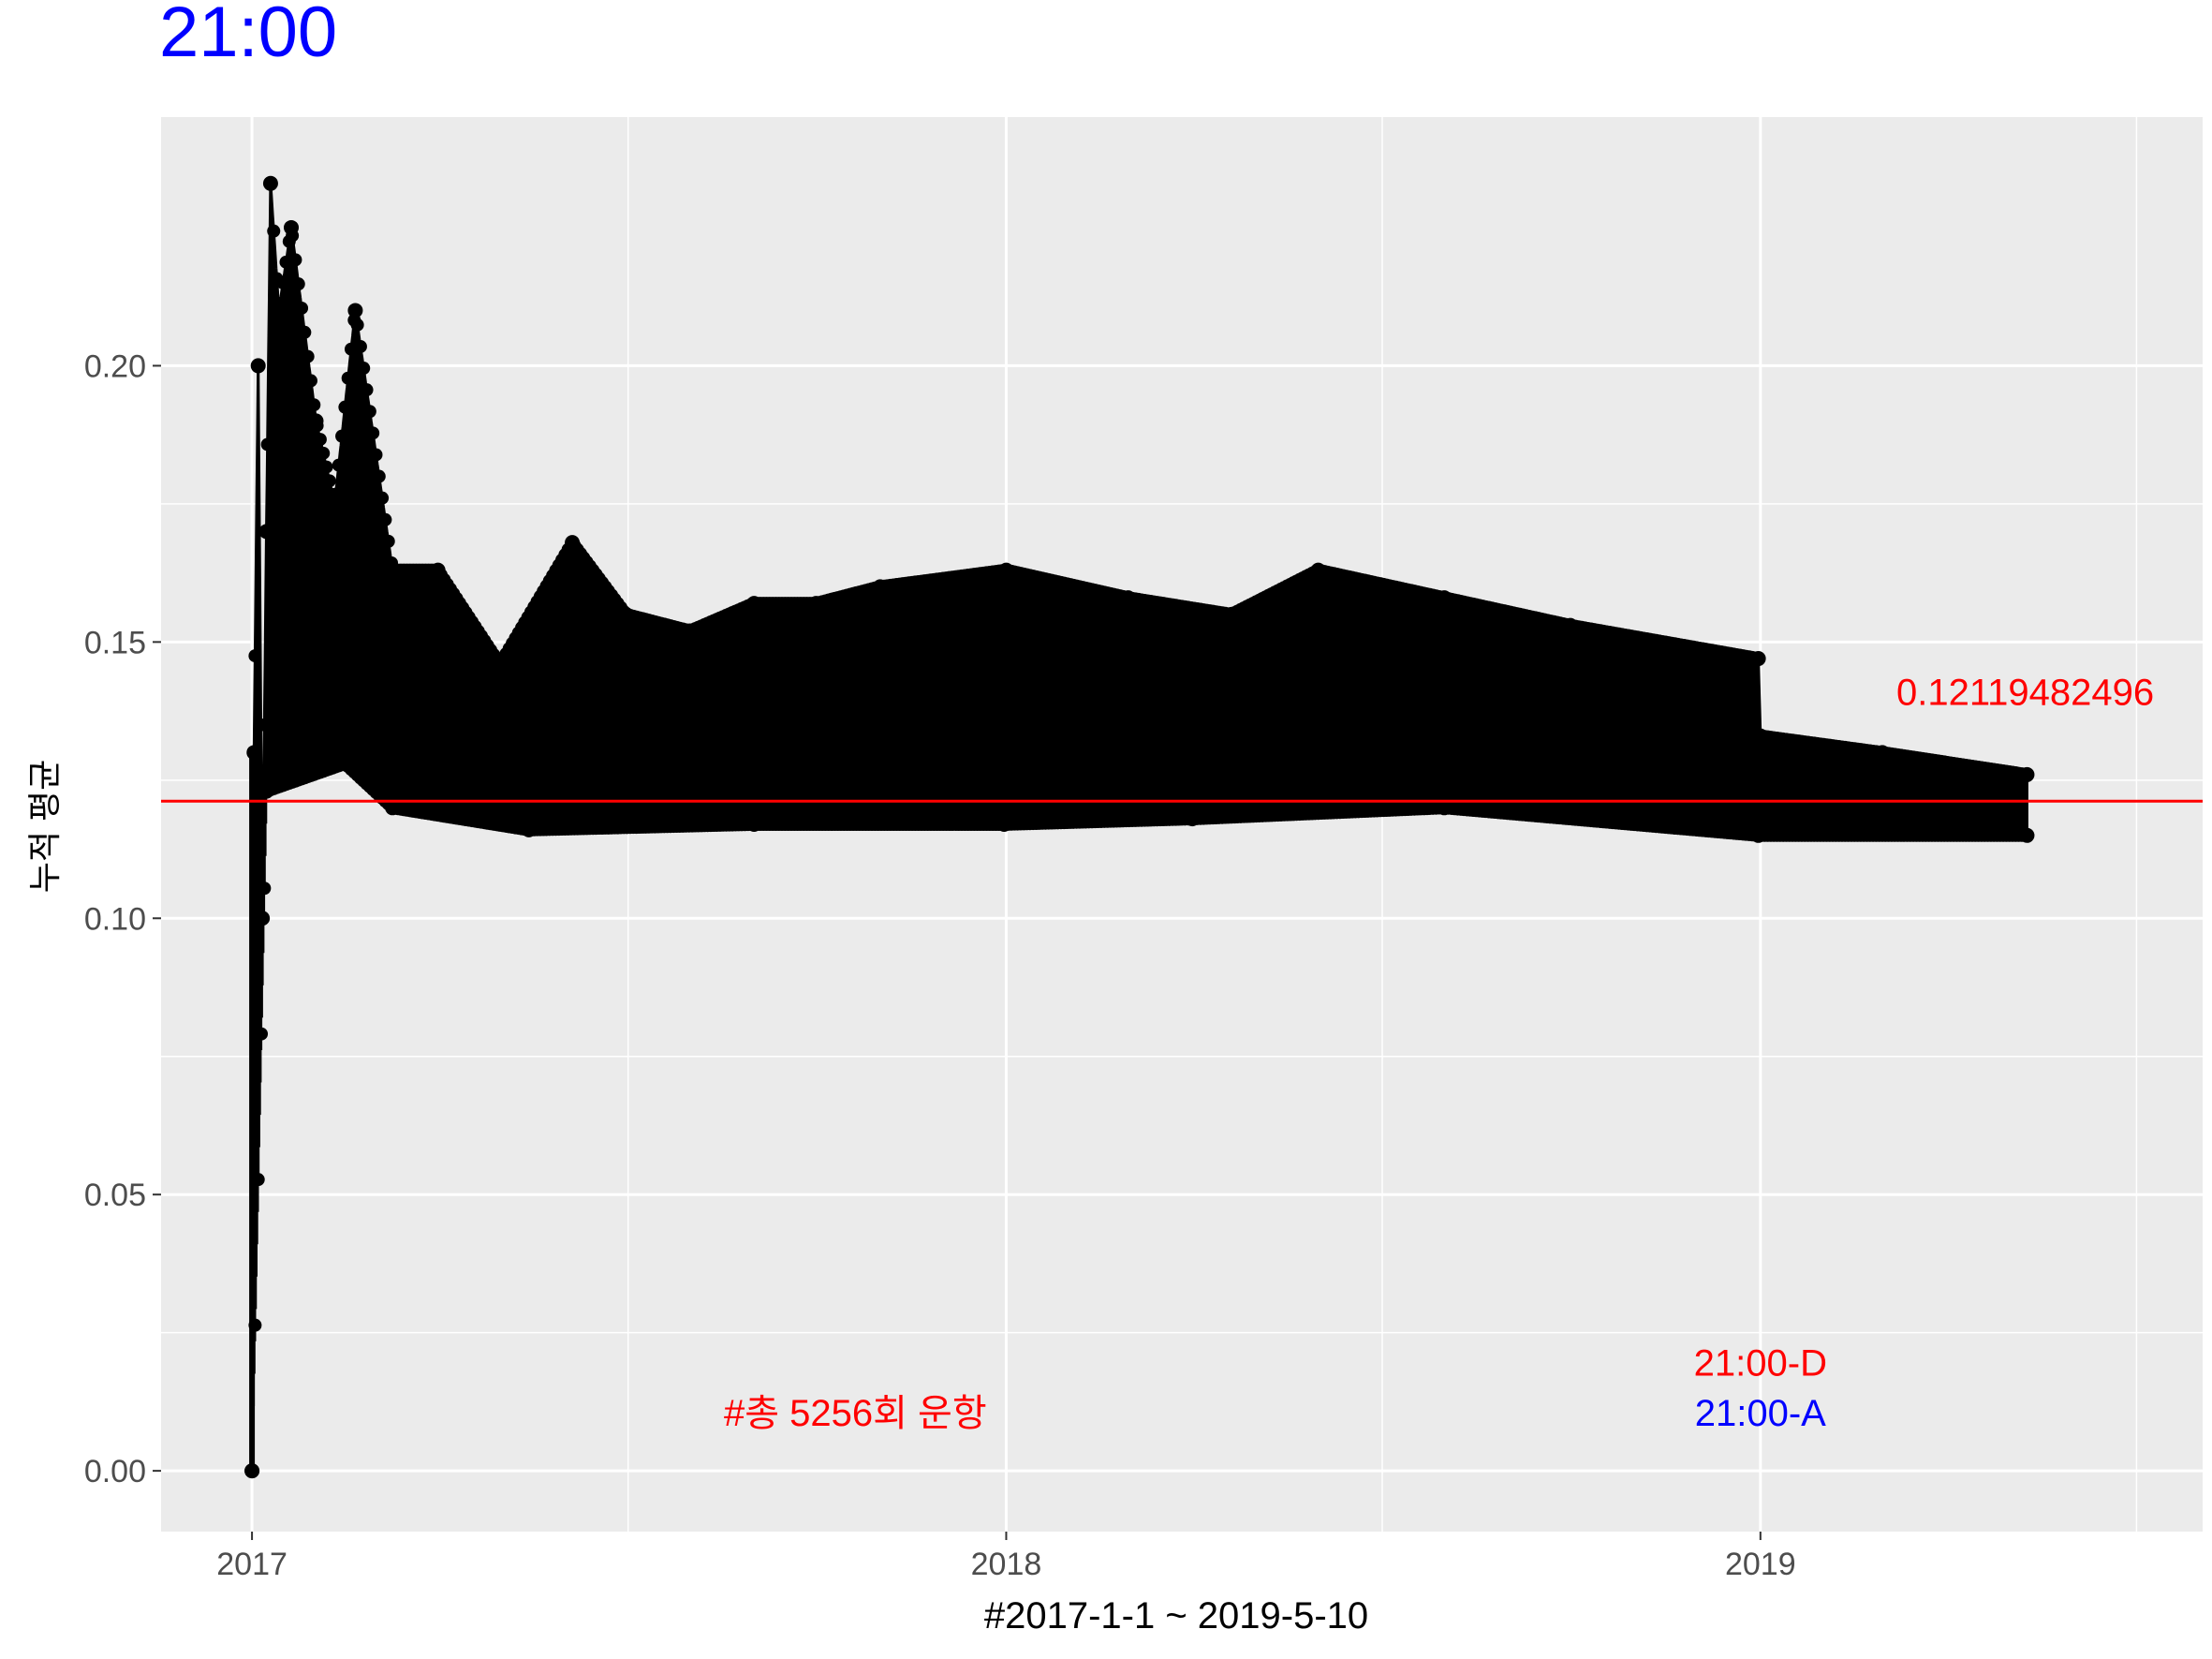 The image size is (2212, 1659). What do you see at coordinates (252, 1564) in the screenshot?
I see `x-tick-label: 2017` at bounding box center [252, 1564].